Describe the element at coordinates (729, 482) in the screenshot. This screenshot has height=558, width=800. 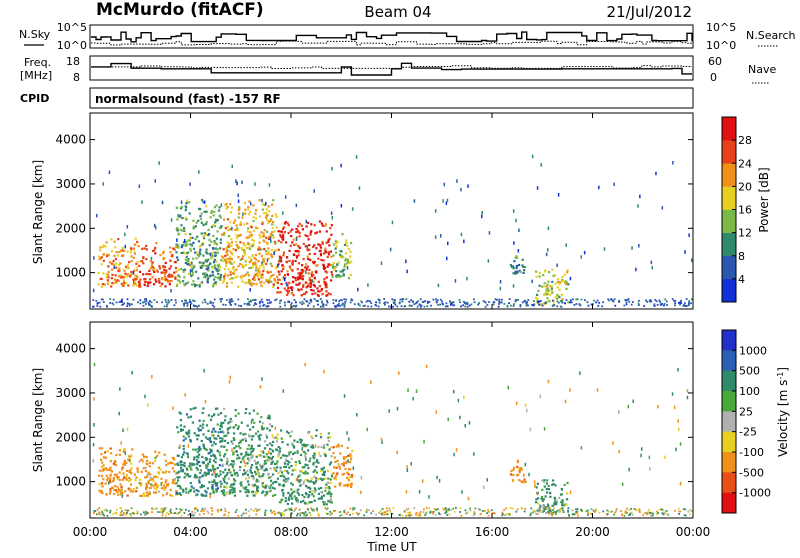
I see `colorbar-segment` at that location.